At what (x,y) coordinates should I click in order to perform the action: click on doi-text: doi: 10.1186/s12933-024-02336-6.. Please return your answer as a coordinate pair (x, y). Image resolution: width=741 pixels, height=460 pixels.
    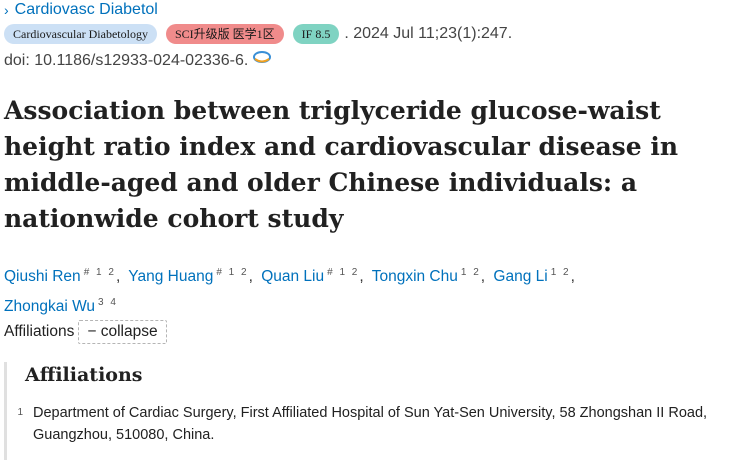
    Looking at the image, I should click on (126, 60).